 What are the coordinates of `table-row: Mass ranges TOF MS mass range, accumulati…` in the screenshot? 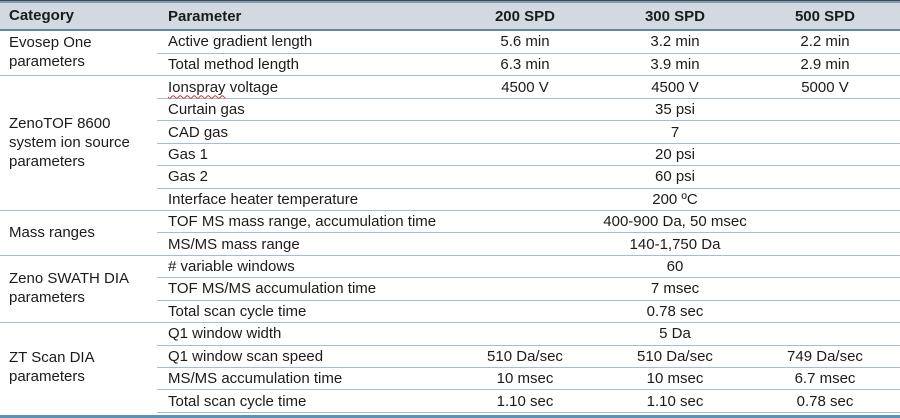 It's located at (450, 232).